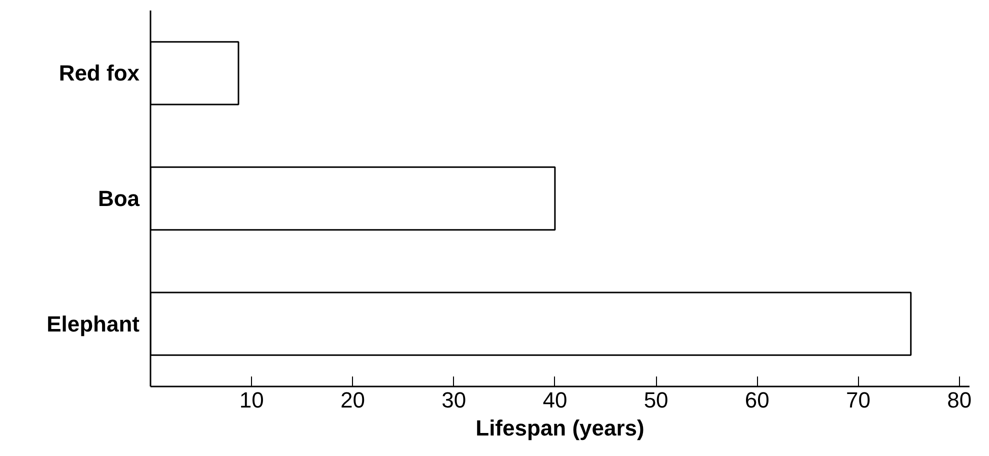 This screenshot has width=989, height=456. What do you see at coordinates (959, 400) in the screenshot?
I see `x-tick-label: 80` at bounding box center [959, 400].